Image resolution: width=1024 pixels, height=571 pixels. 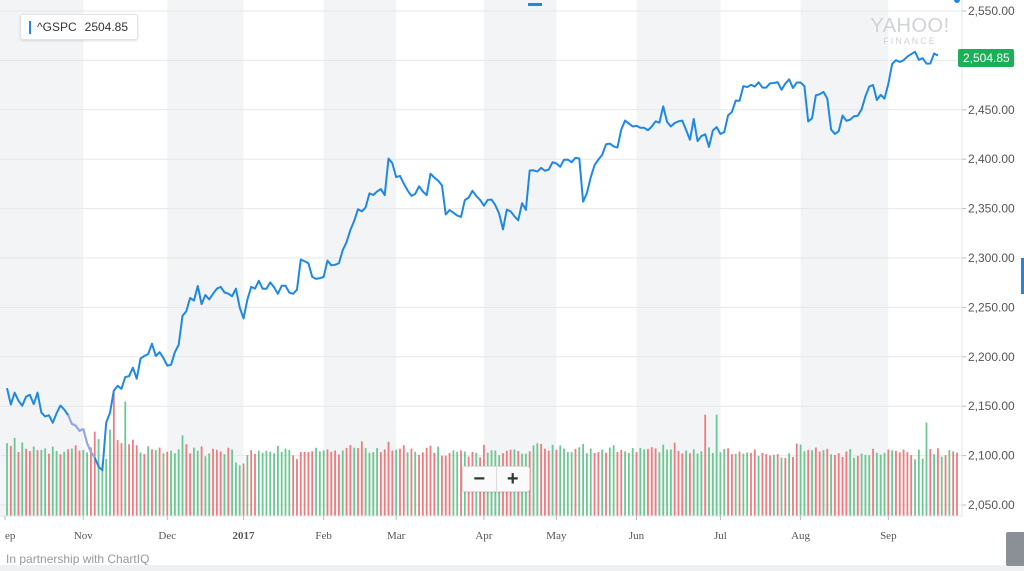 I want to click on x-tick-label: Aug, so click(x=800, y=536).